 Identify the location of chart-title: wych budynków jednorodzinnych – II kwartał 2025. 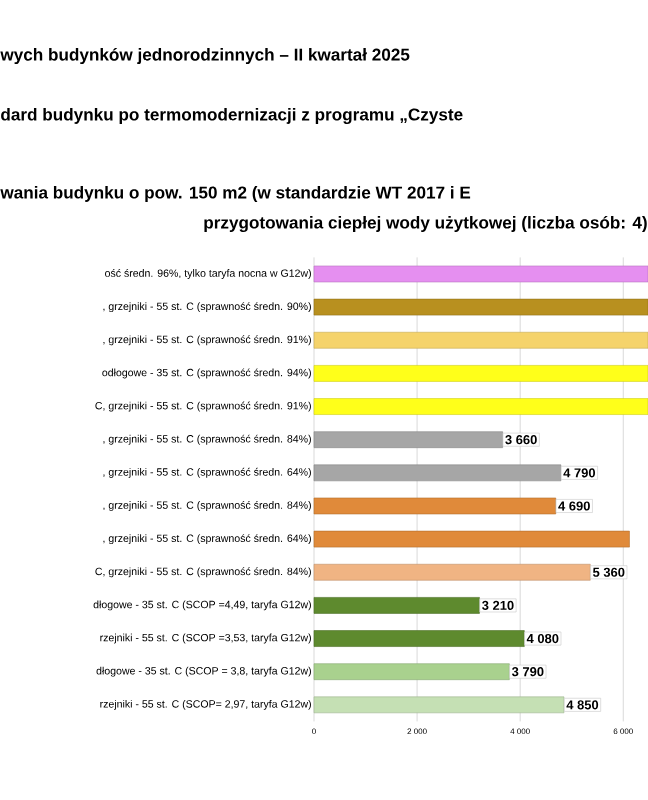
(205, 56).